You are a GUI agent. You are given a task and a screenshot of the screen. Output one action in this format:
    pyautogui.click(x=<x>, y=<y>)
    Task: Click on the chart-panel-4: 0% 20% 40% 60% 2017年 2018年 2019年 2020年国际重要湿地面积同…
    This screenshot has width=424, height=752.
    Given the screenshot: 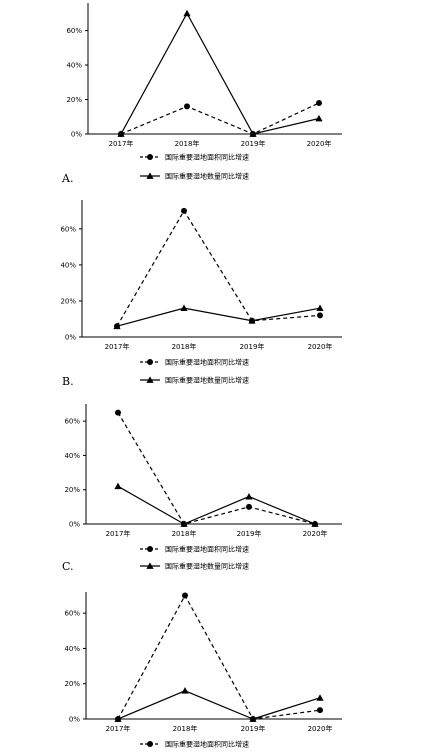 What is the action you would take?
    pyautogui.click(x=203, y=670)
    